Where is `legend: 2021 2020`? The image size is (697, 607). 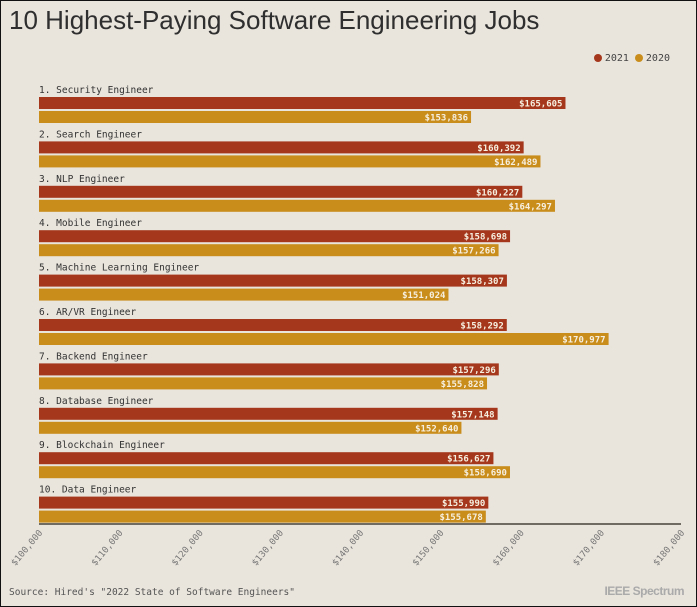
legend: 2021 2020 is located at coordinates (631, 58).